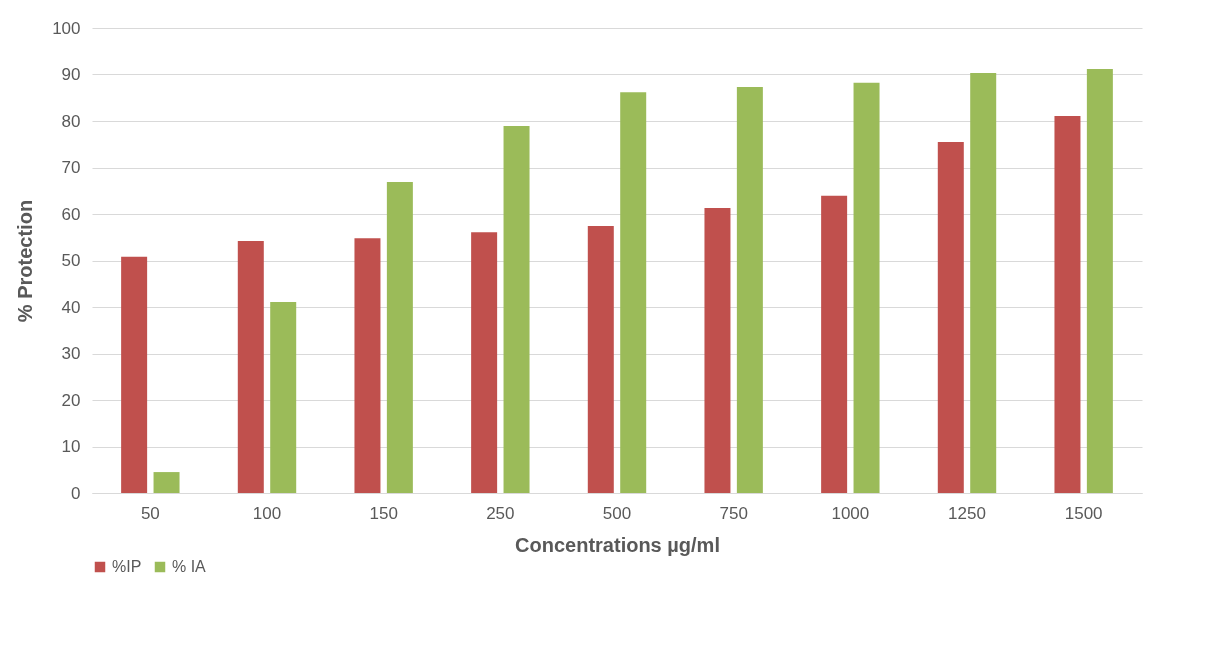 The width and height of the screenshot is (1211, 662). What do you see at coordinates (71, 121) in the screenshot?
I see `y-tick-label: 80` at bounding box center [71, 121].